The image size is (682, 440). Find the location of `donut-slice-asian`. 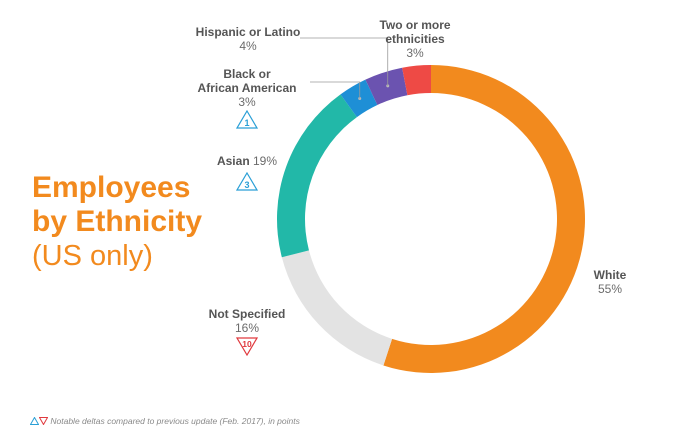

donut-slice-asian is located at coordinates (317, 176).